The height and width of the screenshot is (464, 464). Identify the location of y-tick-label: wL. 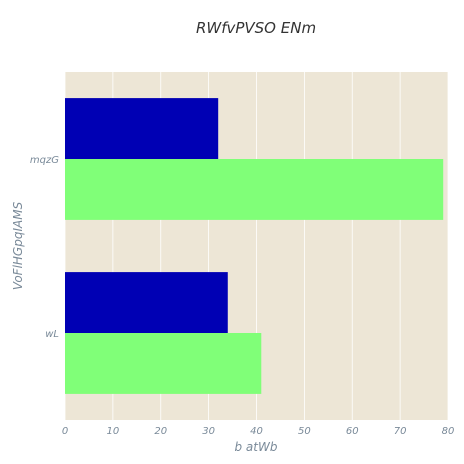
(52, 334).